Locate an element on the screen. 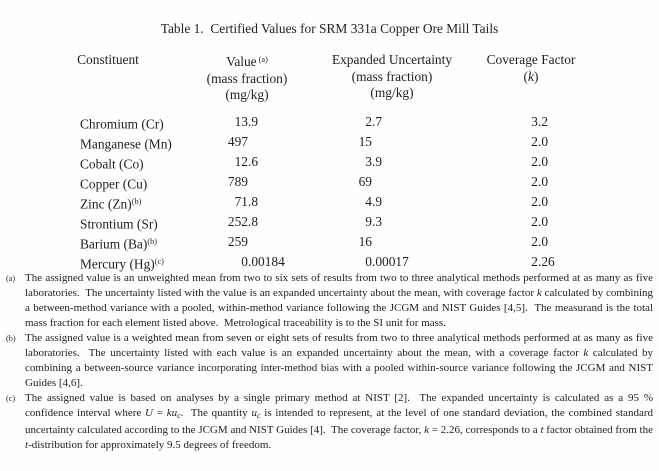  value-cell: 13.9 is located at coordinates (246, 121).